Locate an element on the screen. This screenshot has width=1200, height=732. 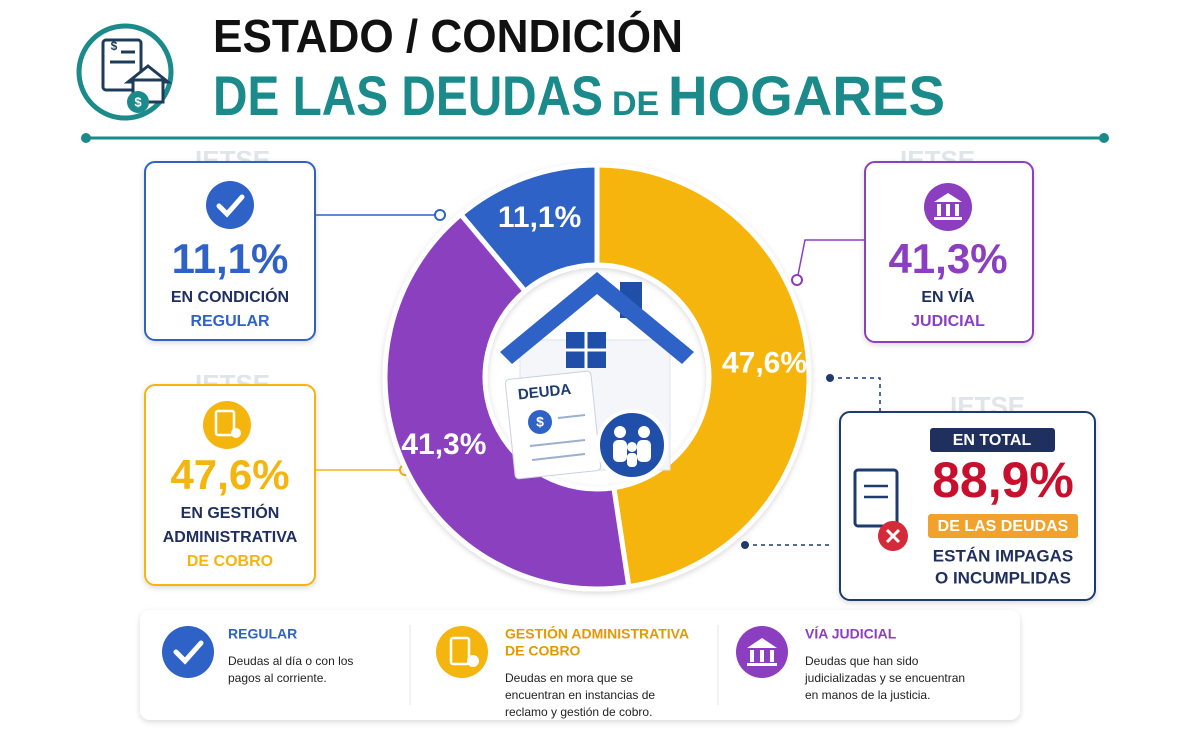
debt-doc is located at coordinates (553, 425).